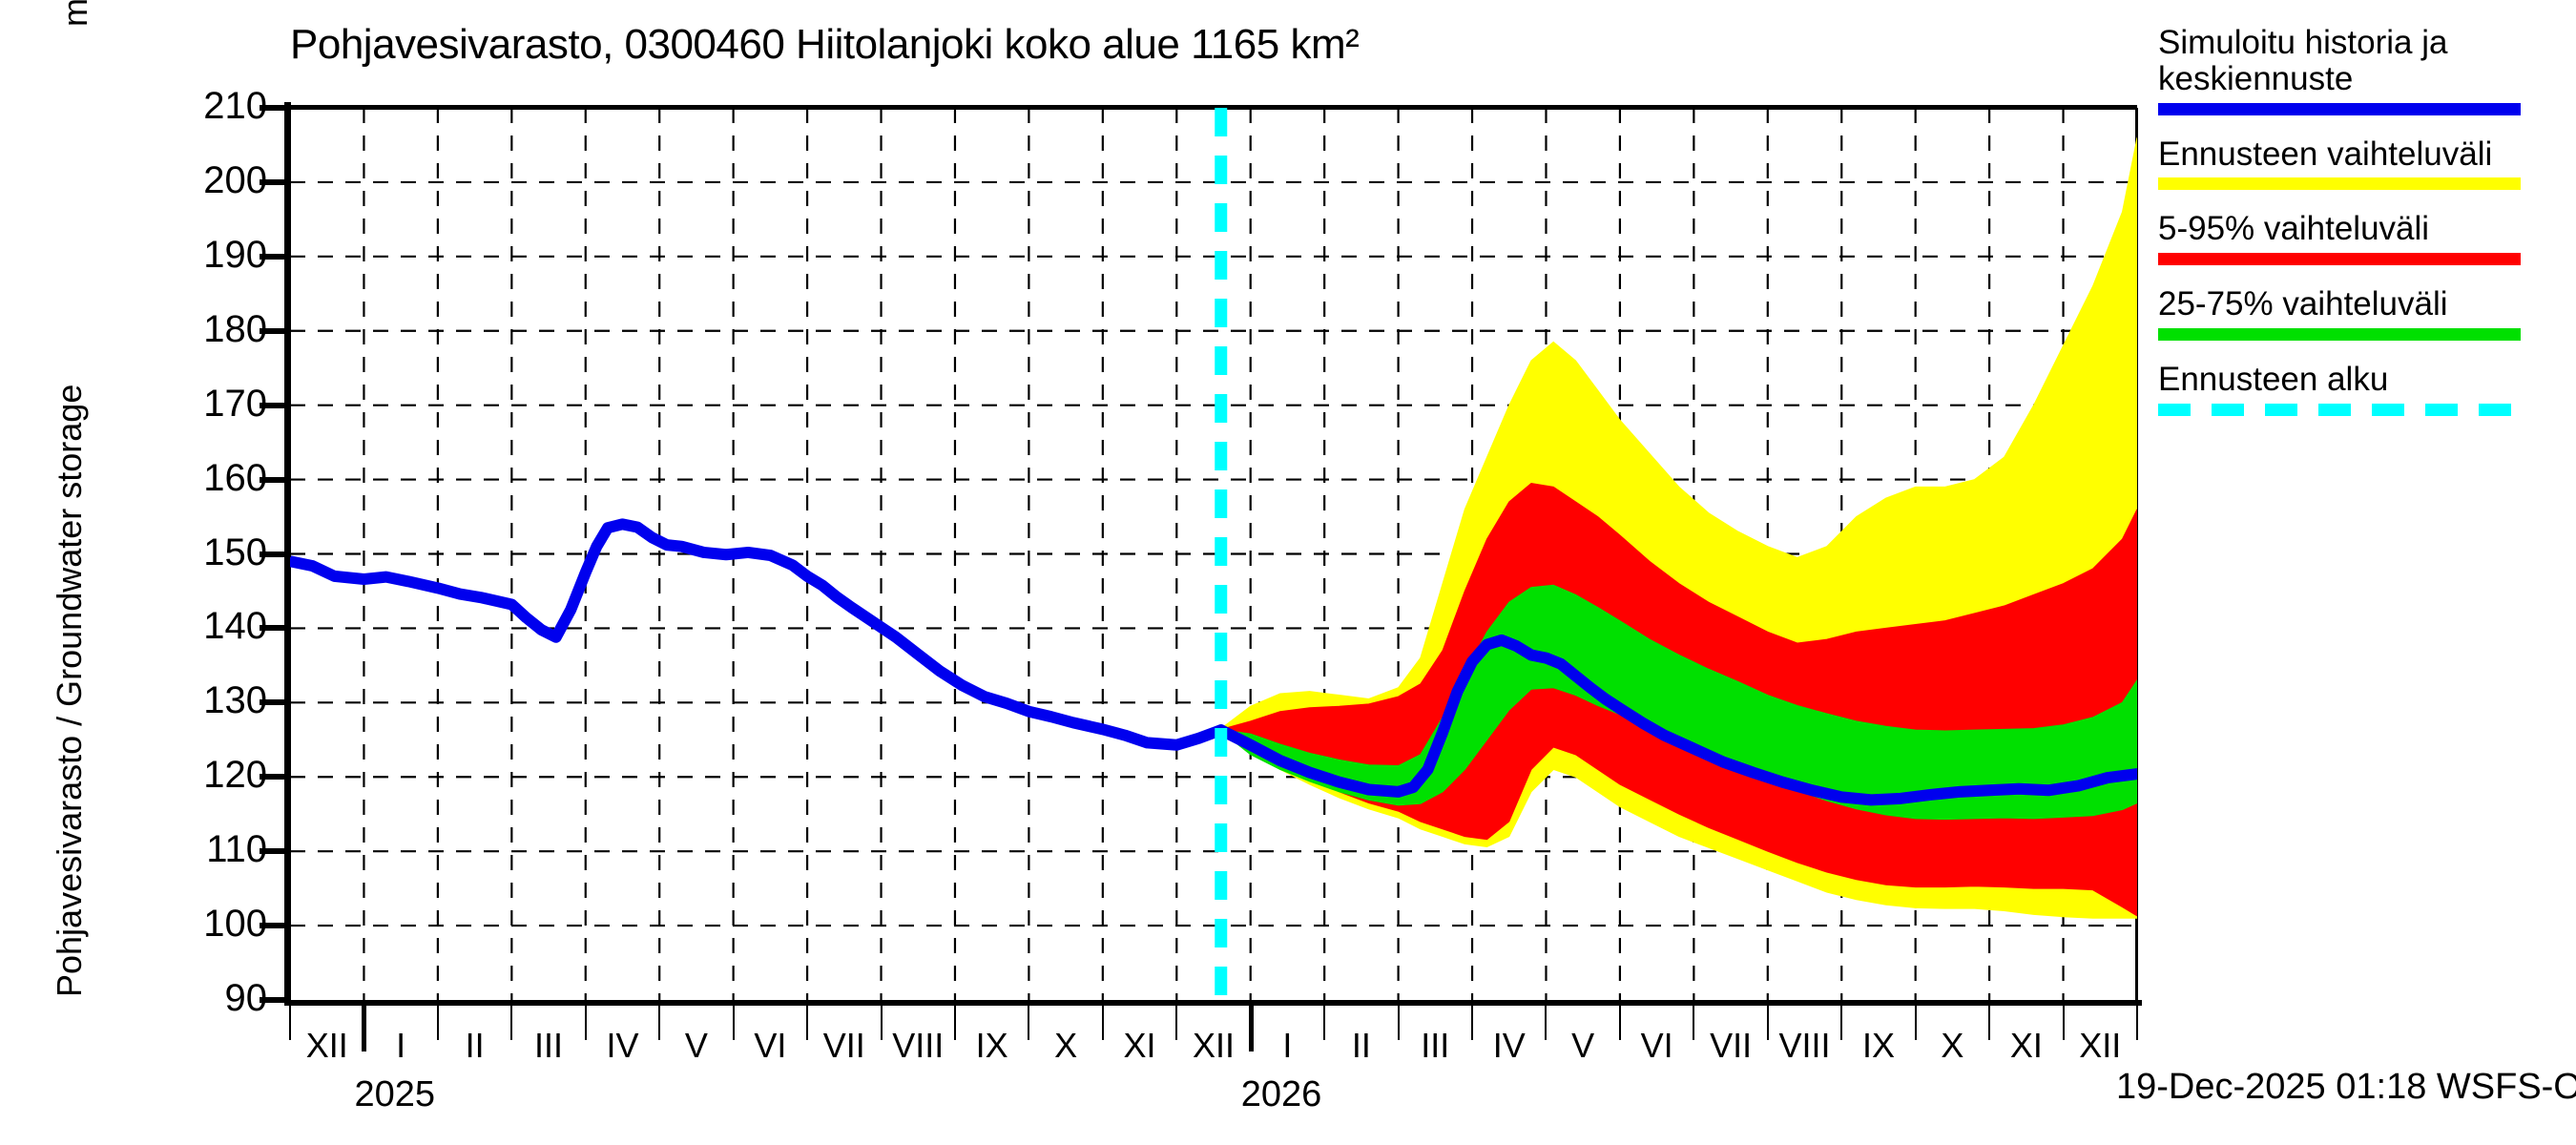  I want to click on y-axis-tick-label: 90, so click(246, 998).